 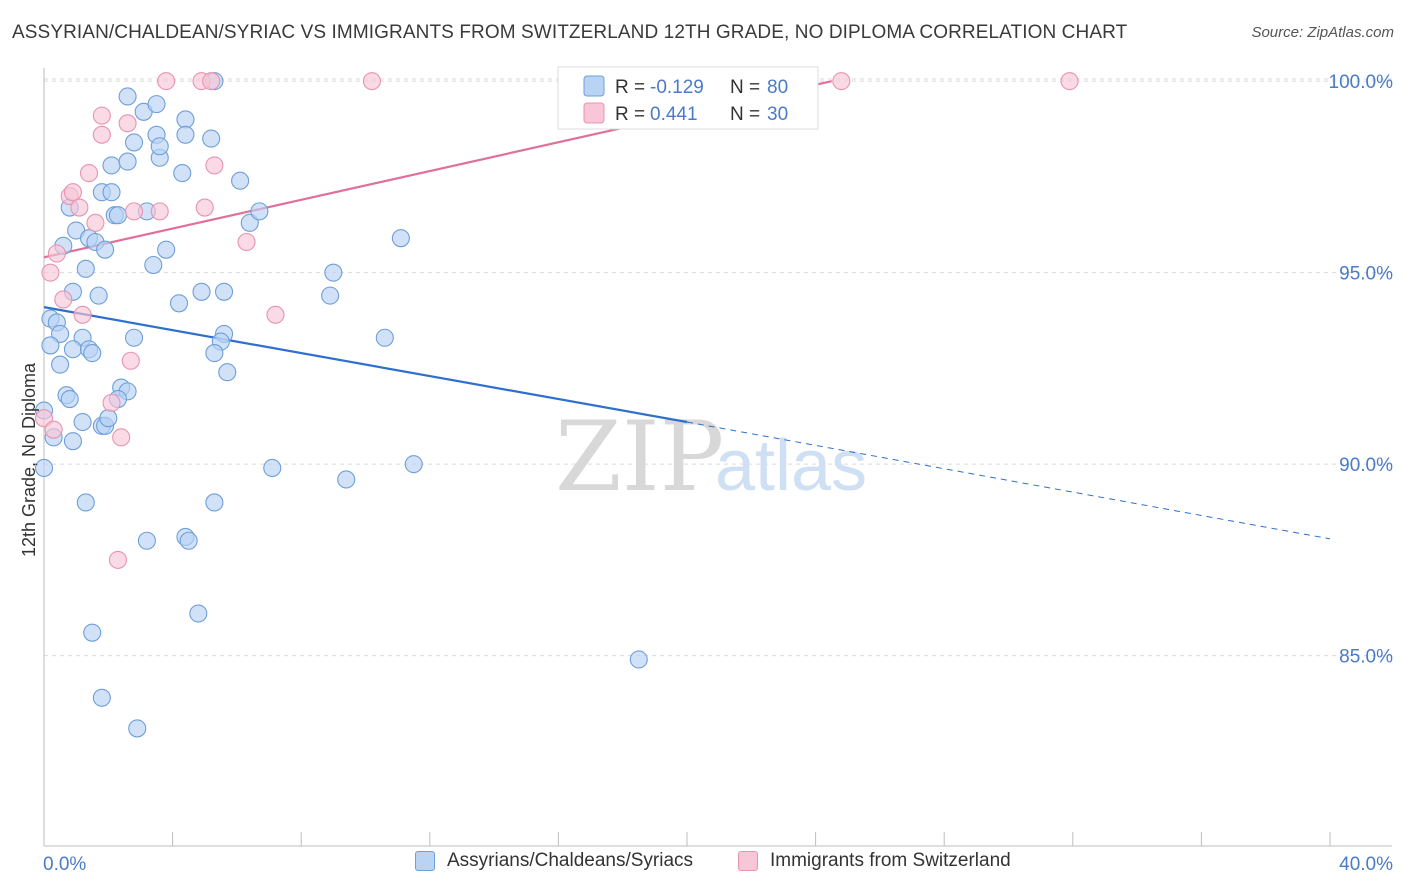 I want to click on watermark-atlas: atlas, so click(x=791, y=466).